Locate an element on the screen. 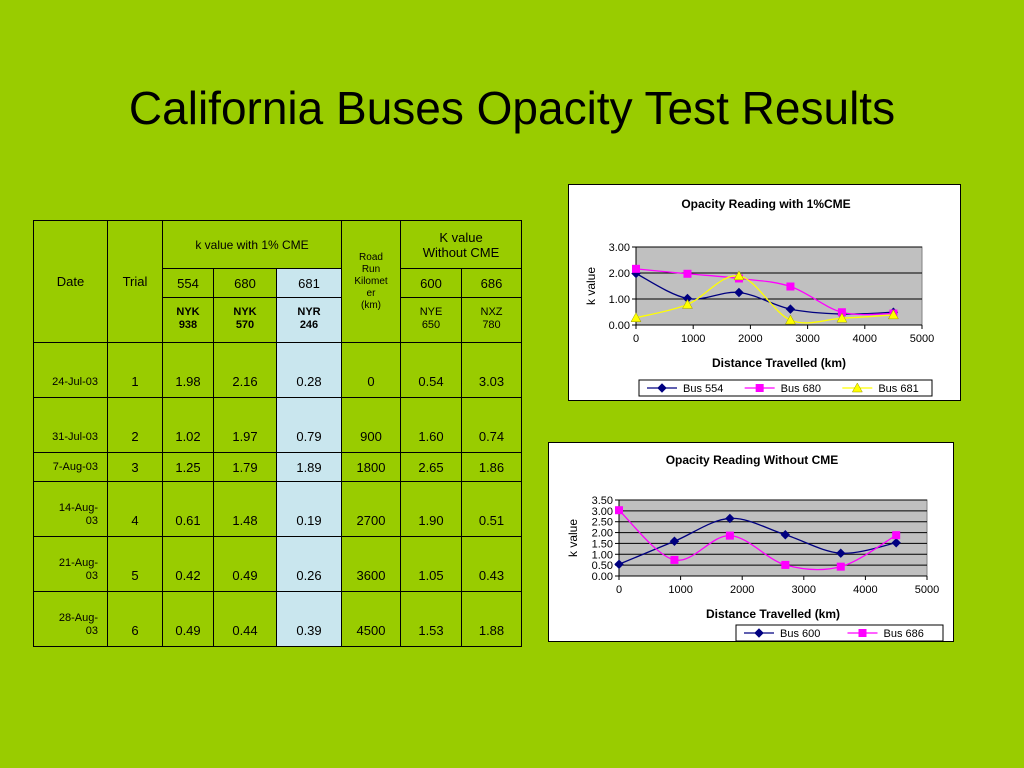 The height and width of the screenshot is (768, 1024). trial-cell: 6 is located at coordinates (135, 619).